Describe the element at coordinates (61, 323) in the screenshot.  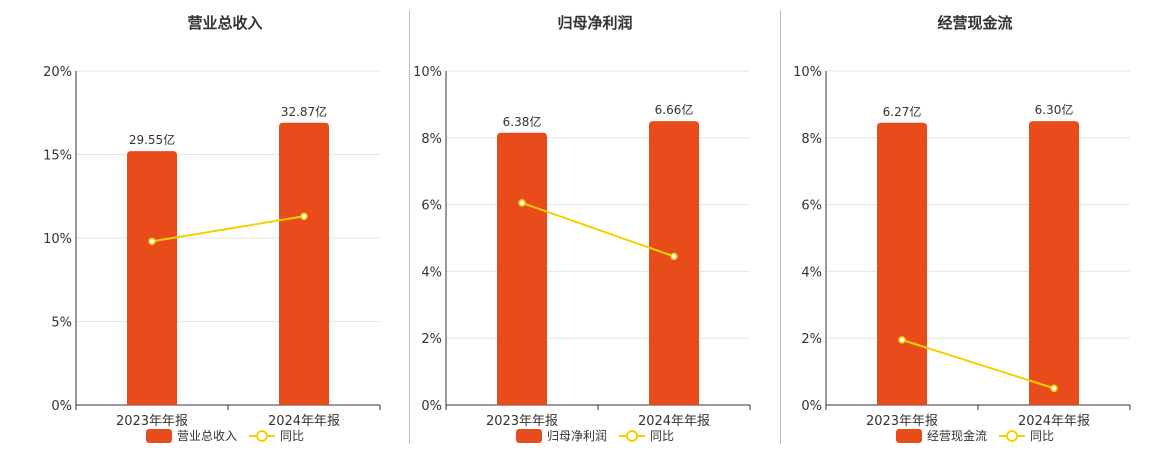
I see `y-tick-label: 5%` at that location.